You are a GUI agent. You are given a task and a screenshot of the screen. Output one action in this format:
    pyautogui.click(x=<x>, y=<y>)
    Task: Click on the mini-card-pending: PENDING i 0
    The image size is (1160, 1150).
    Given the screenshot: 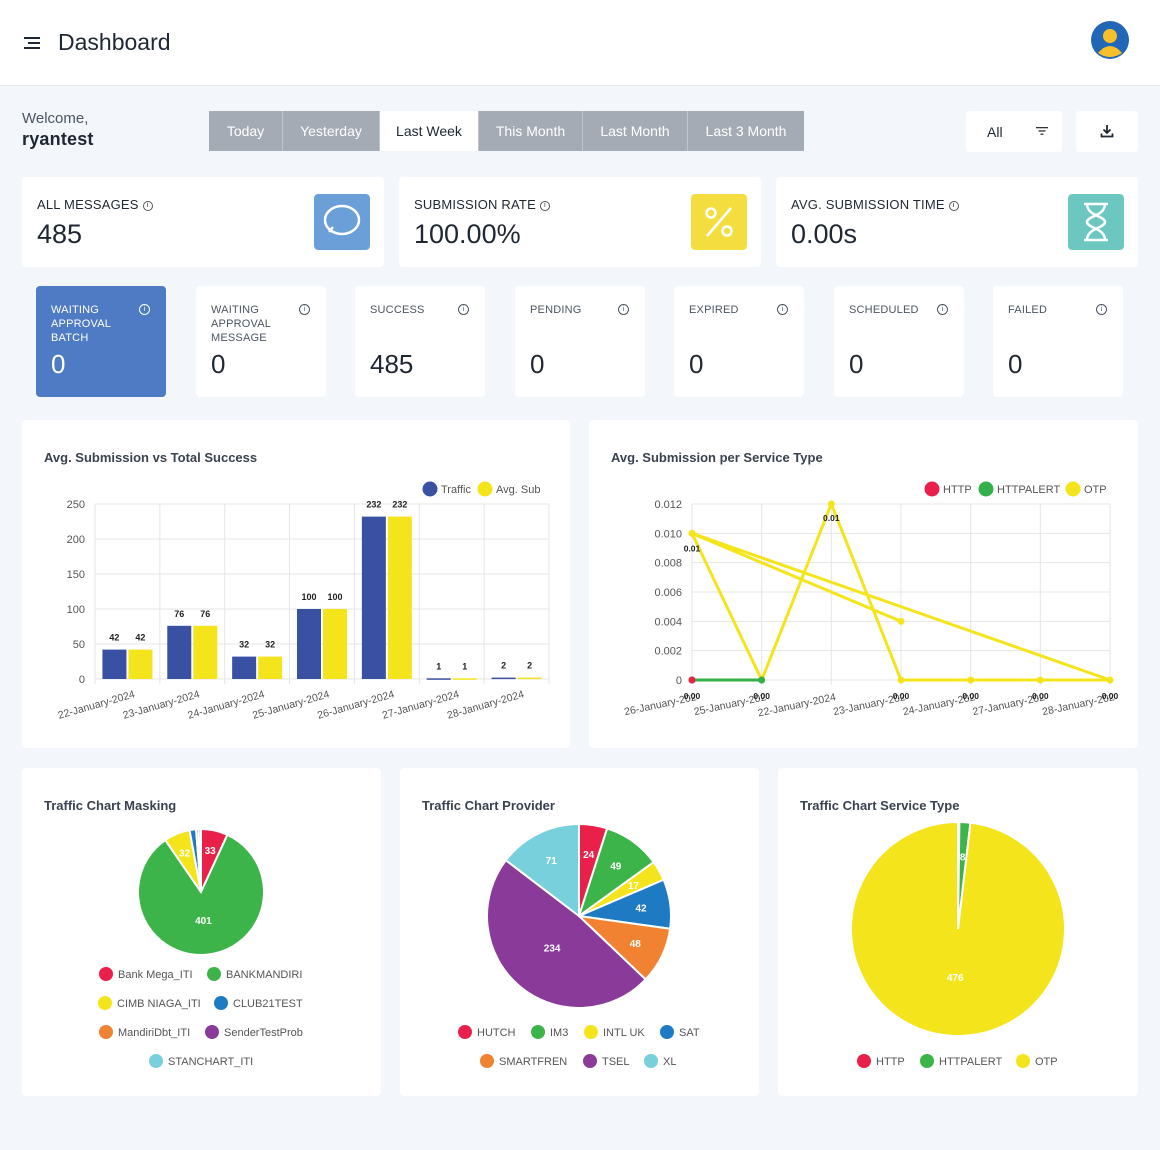 What is the action you would take?
    pyautogui.click(x=580, y=341)
    